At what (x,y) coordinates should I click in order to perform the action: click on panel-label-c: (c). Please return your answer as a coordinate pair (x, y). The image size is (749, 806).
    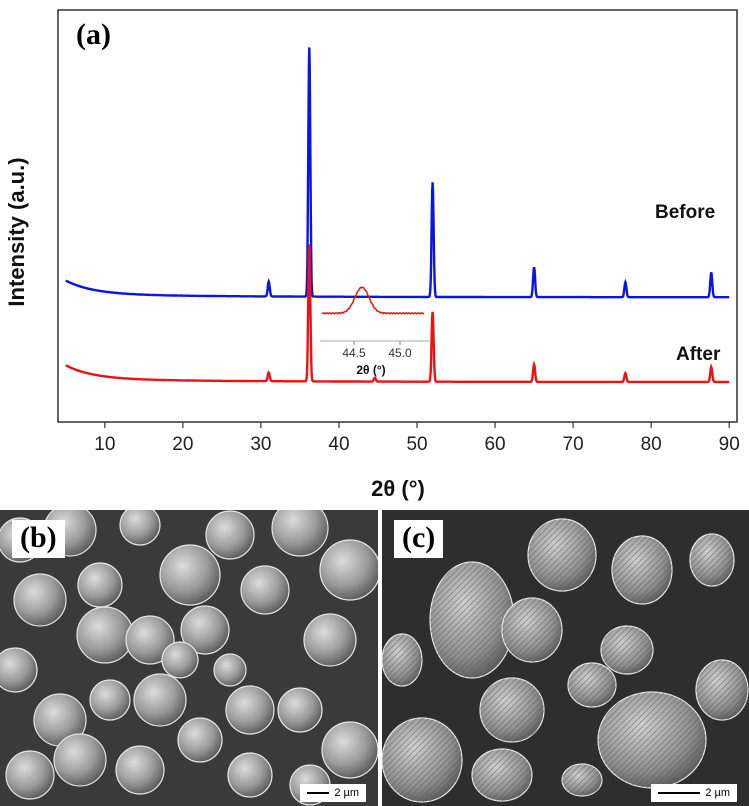
    Looking at the image, I should click on (419, 539).